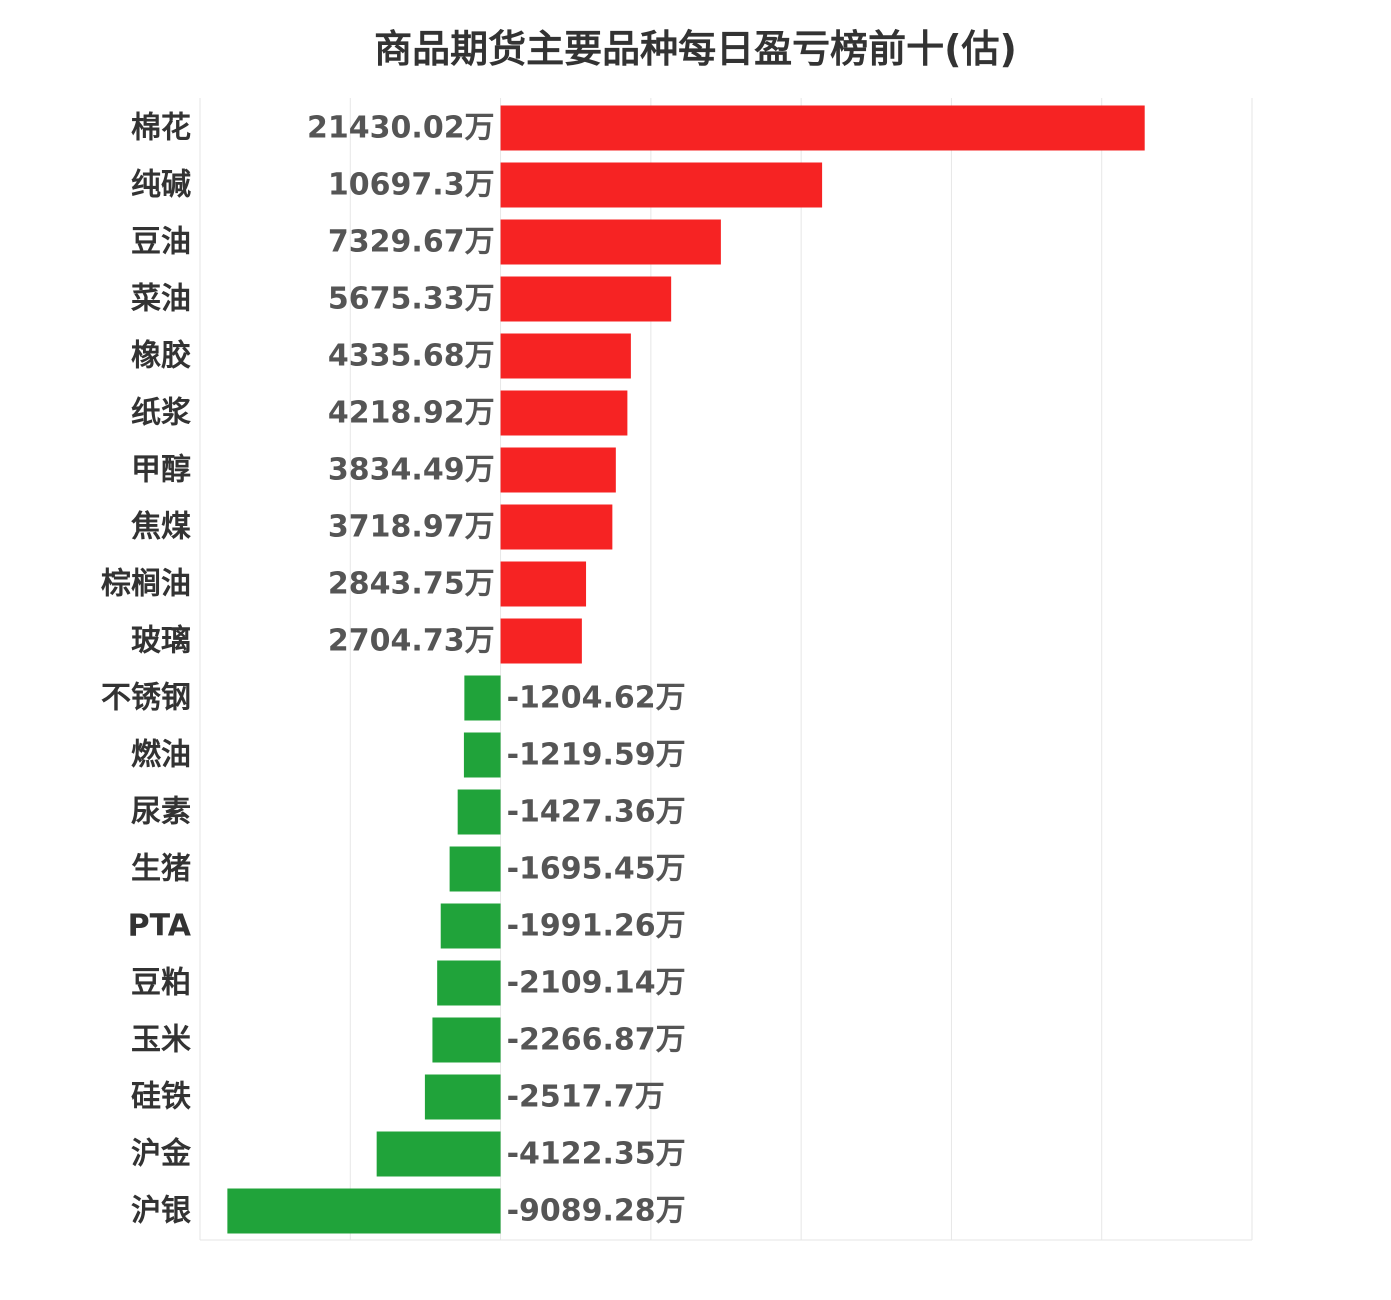 The width and height of the screenshot is (1391, 1300). I want to click on value-label: -1204.62万, so click(596, 698).